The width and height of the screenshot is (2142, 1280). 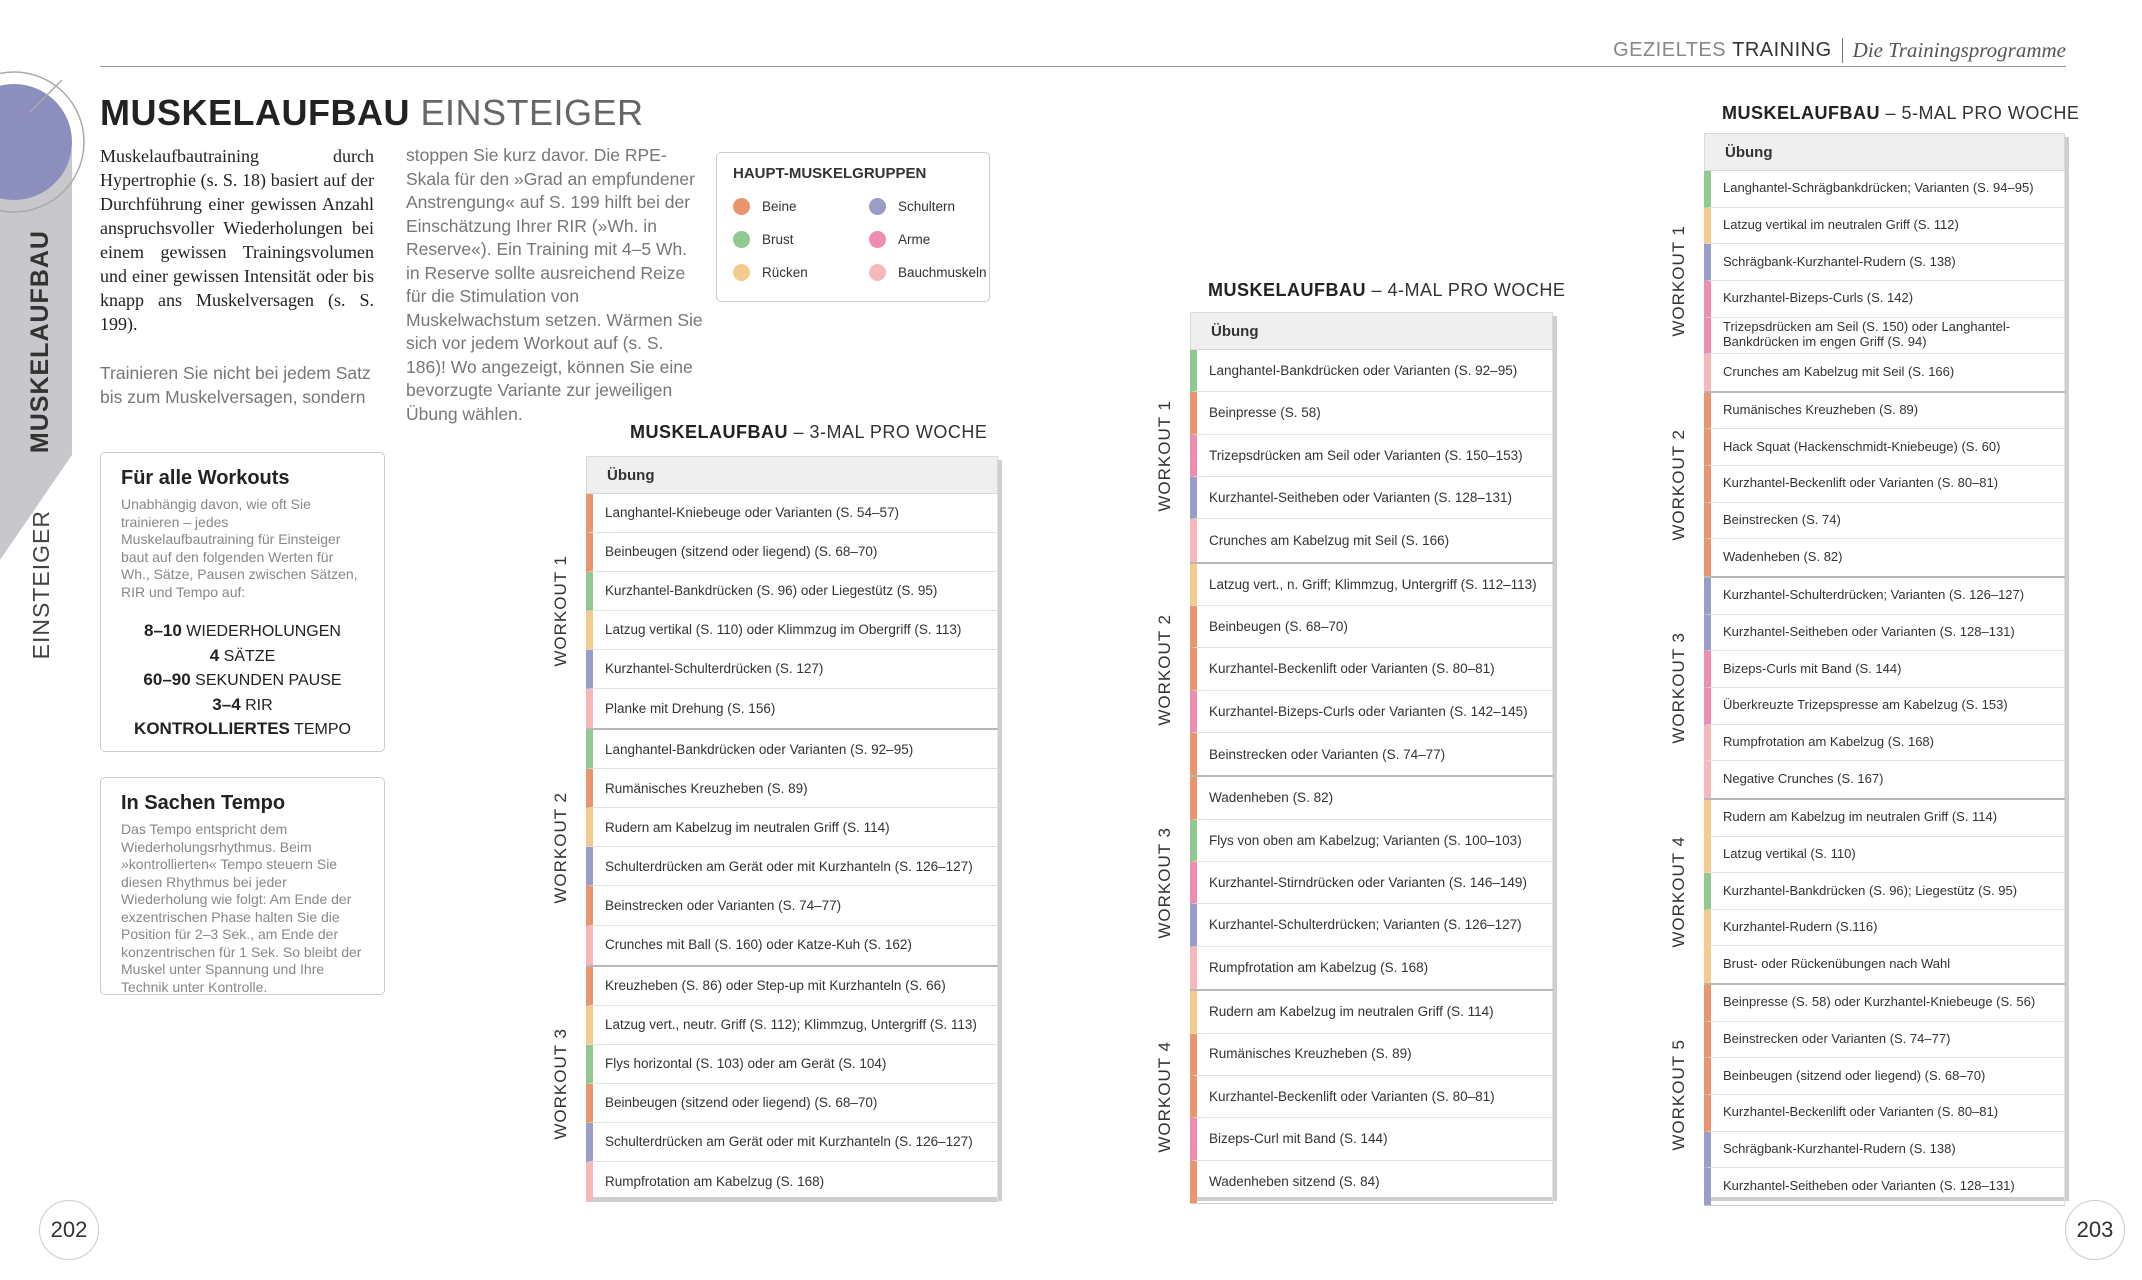 I want to click on exercise-row: Kurzhantel-Schulterdrücken (S. 127), so click(x=792, y=670).